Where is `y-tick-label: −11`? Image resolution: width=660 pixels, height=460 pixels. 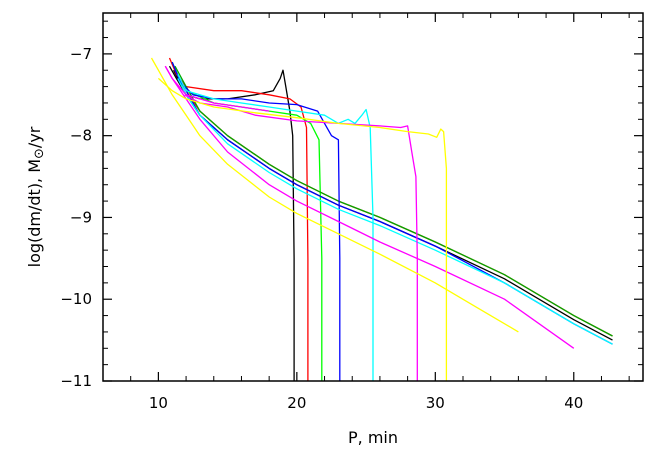 y-tick-label: −11 is located at coordinates (76, 381).